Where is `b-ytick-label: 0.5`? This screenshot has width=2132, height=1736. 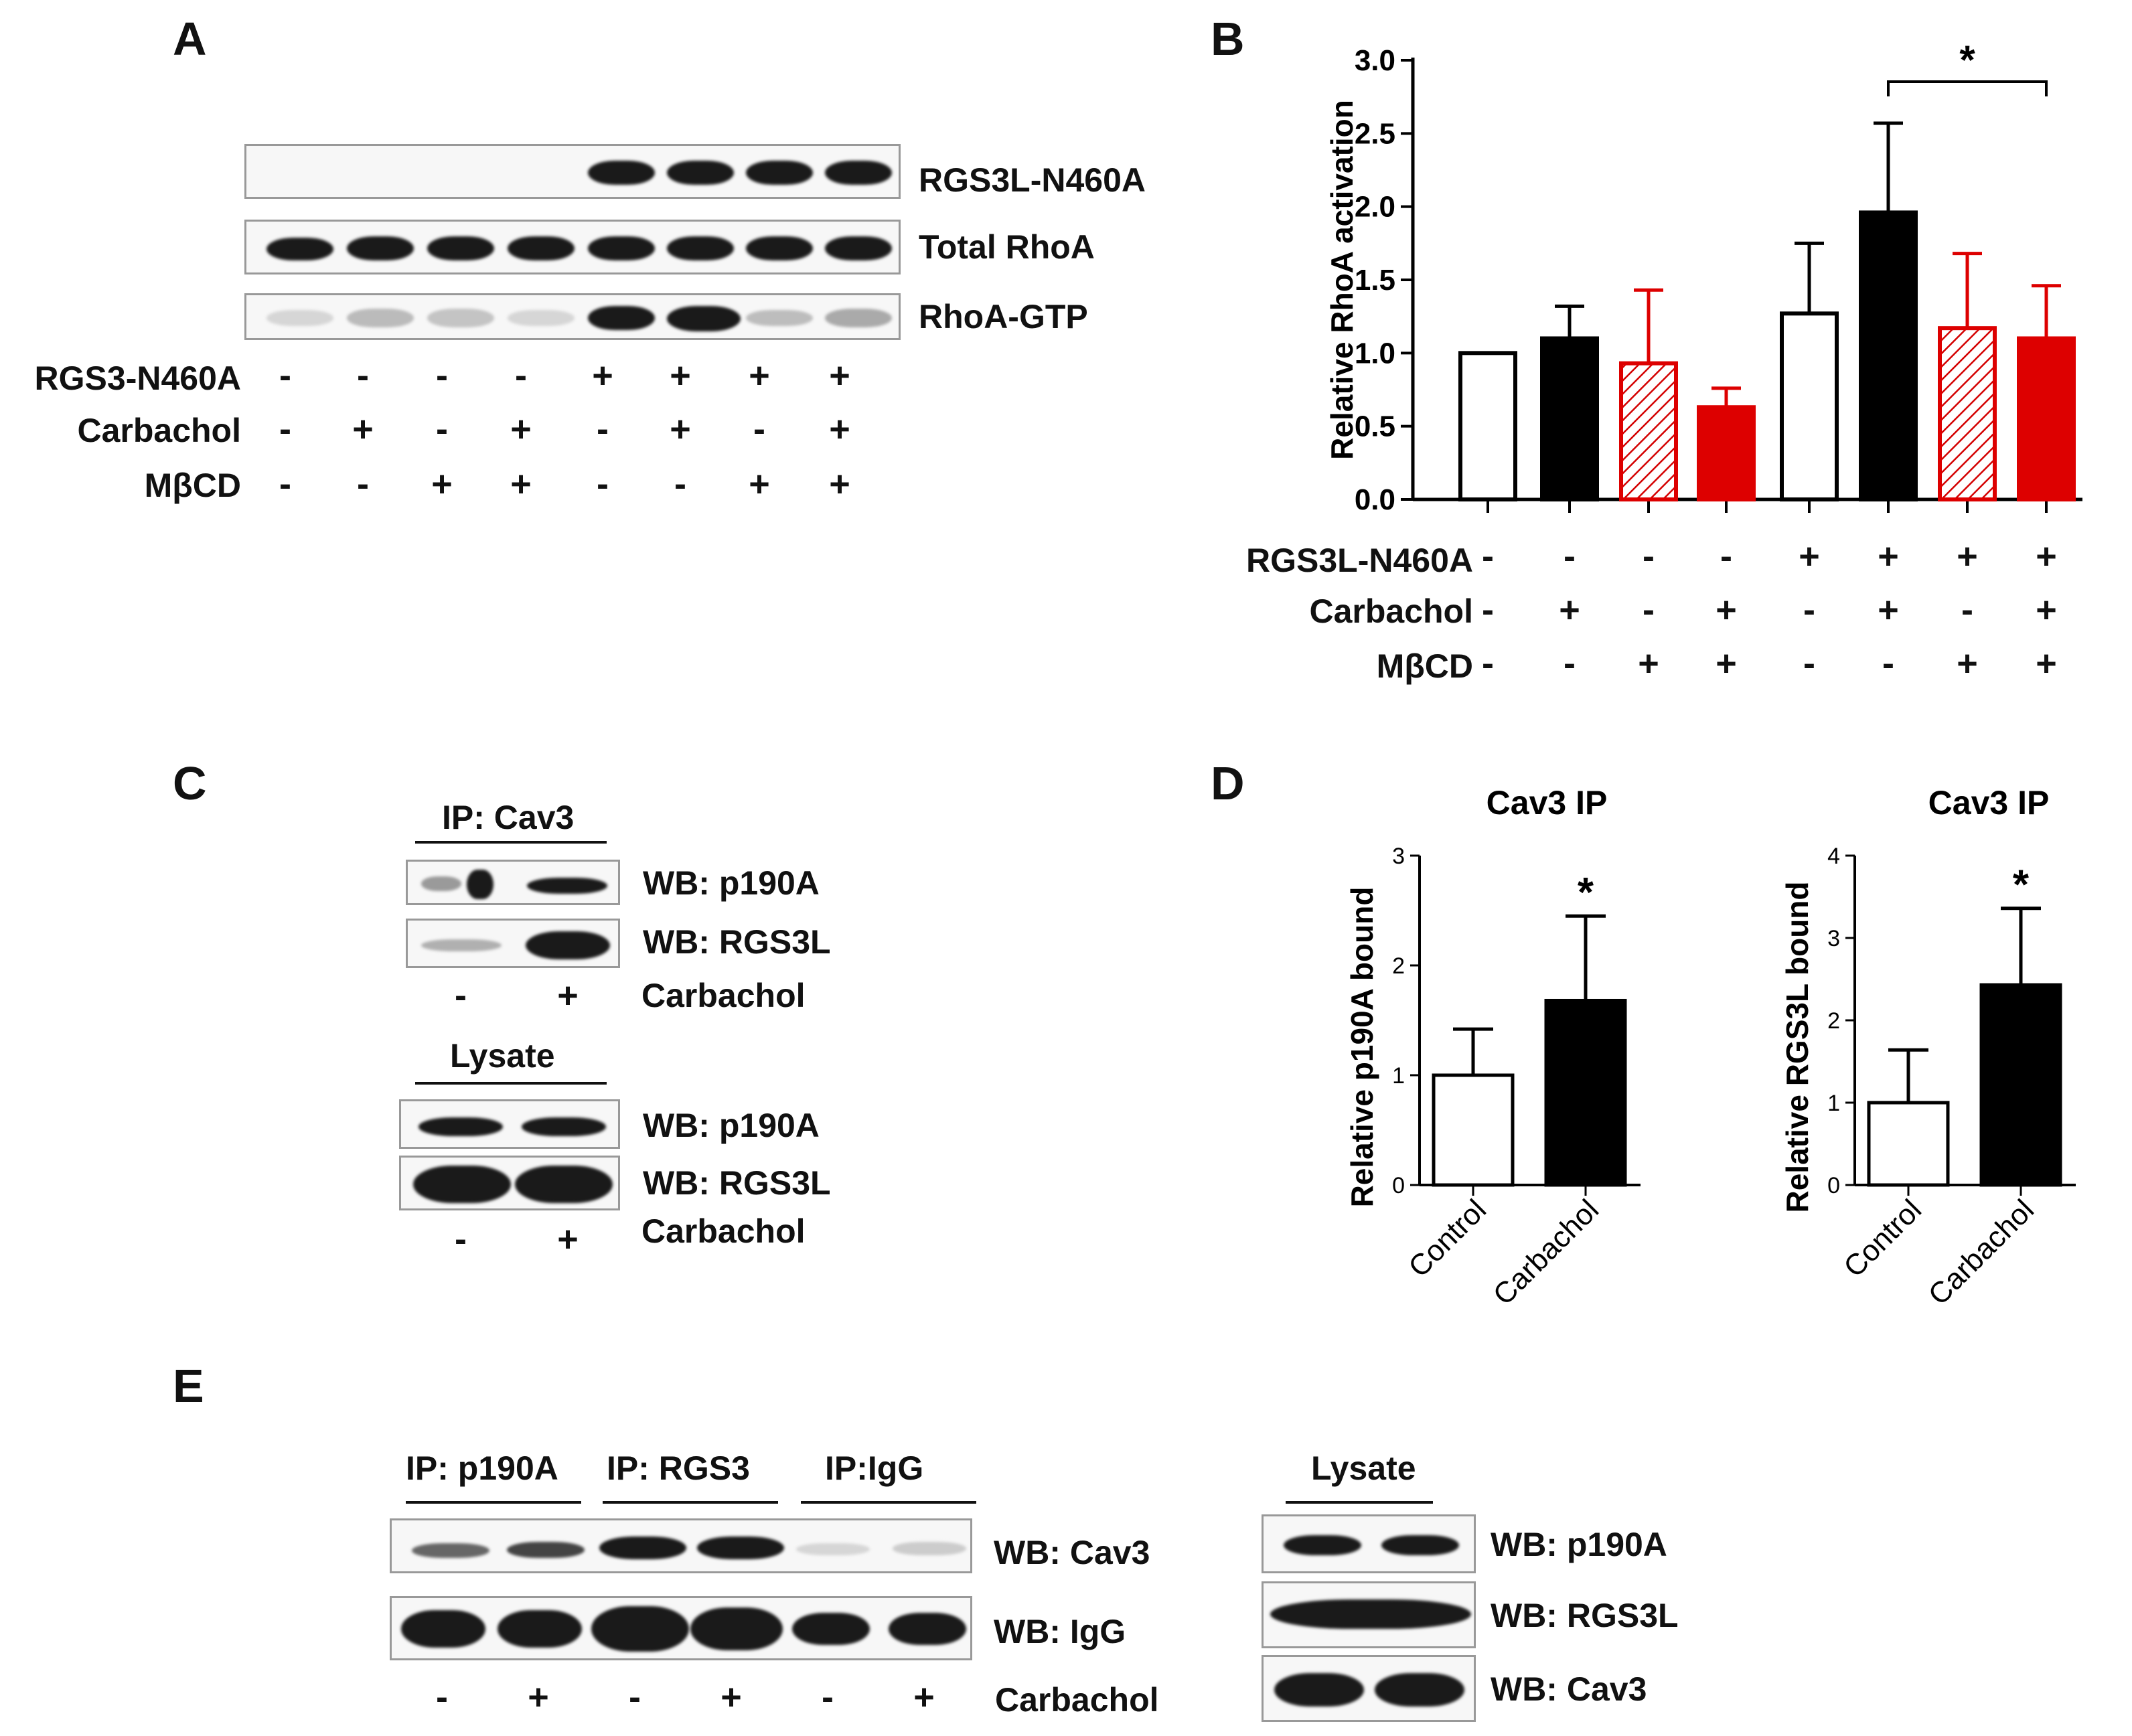 b-ytick-label: 0.5 is located at coordinates (1375, 426).